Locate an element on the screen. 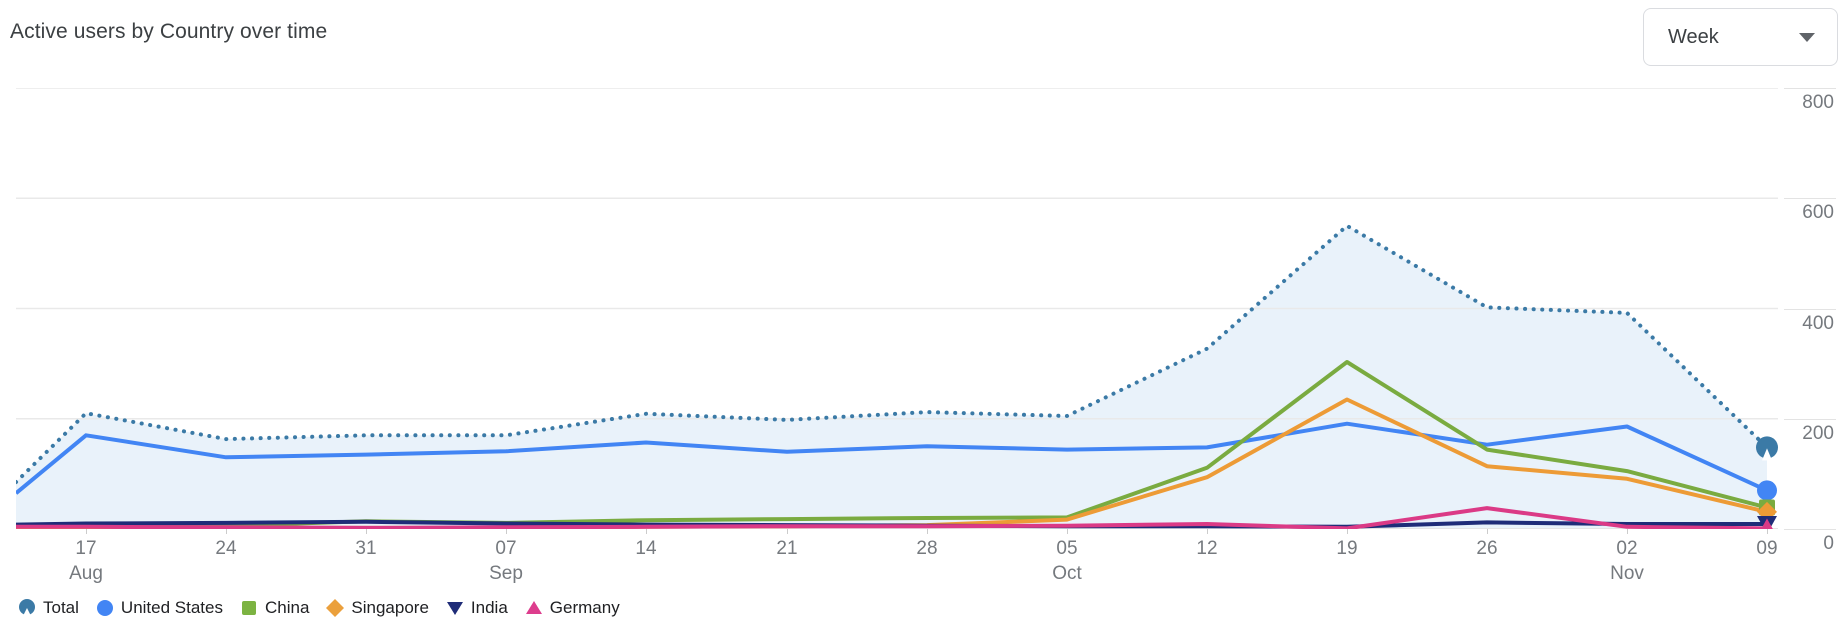  legend-item-label: Total is located at coordinates (61, 607).